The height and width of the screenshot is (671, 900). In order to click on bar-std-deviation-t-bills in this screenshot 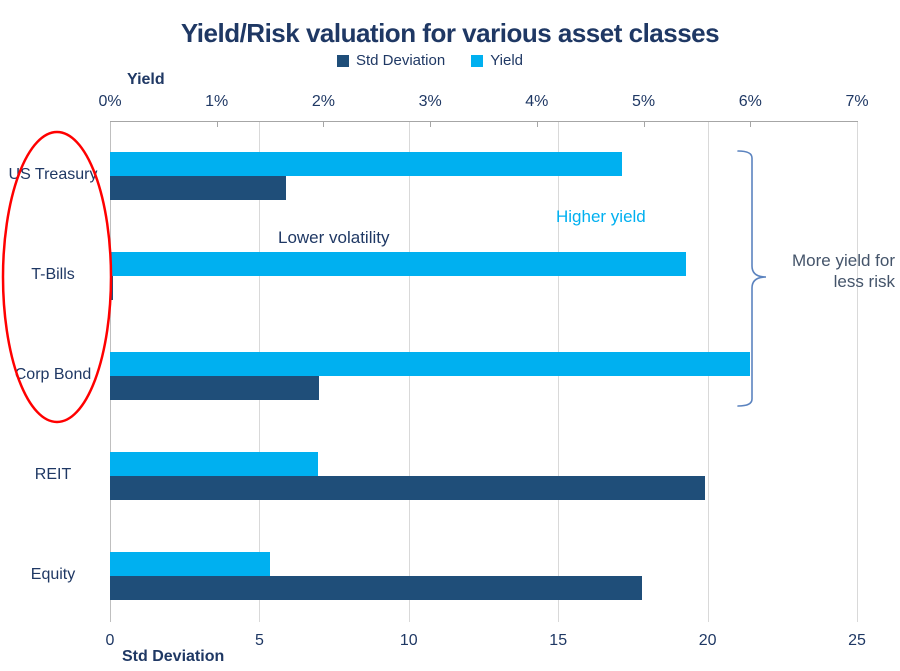, I will do `click(111, 288)`.